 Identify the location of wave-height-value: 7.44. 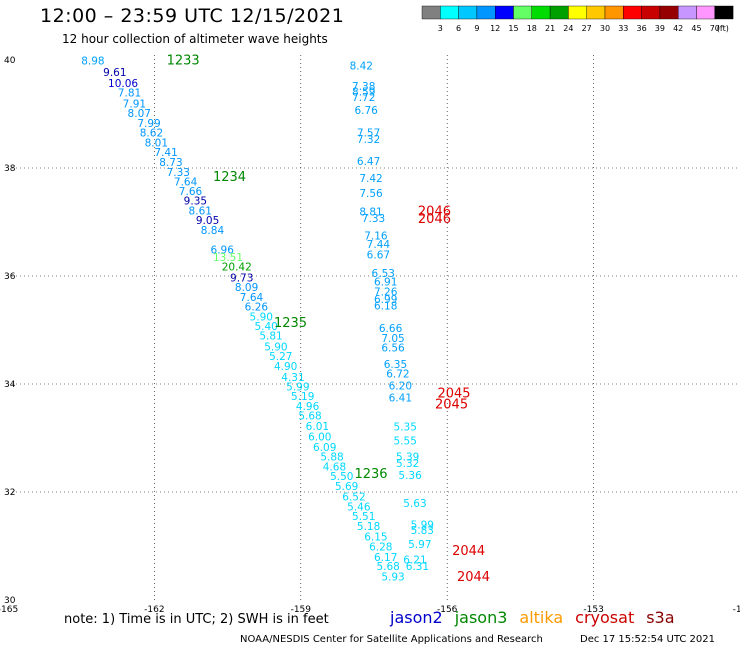
(379, 245).